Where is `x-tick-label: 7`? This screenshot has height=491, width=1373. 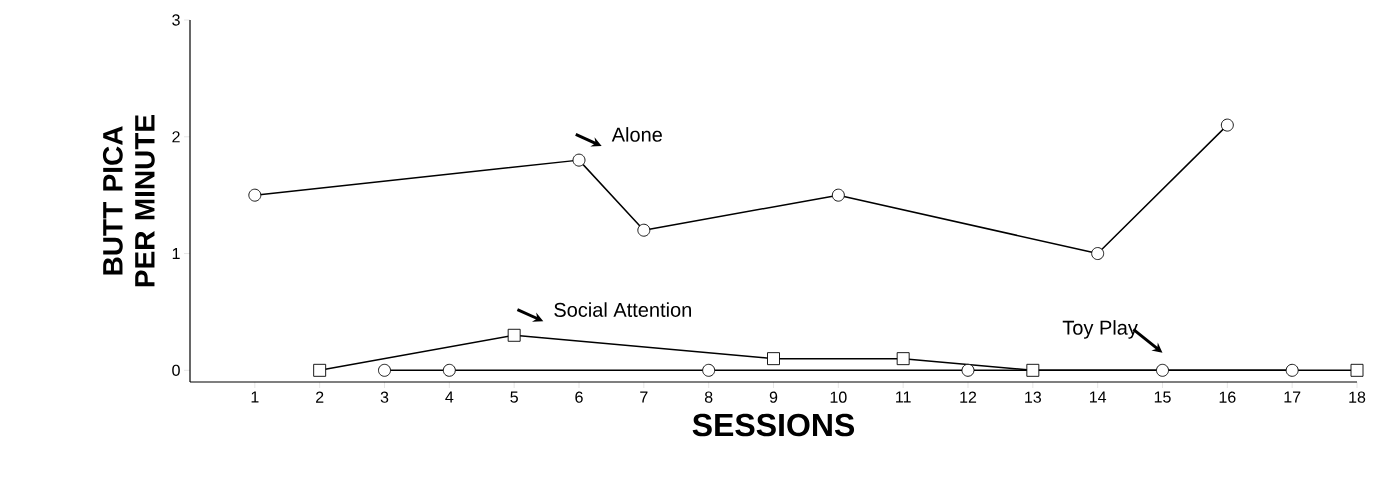 x-tick-label: 7 is located at coordinates (644, 397).